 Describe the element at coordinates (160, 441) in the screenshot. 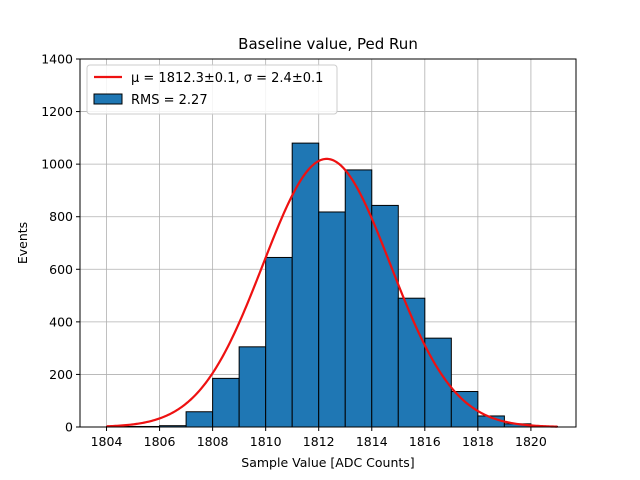

I see `x-tick-label: 1806` at that location.